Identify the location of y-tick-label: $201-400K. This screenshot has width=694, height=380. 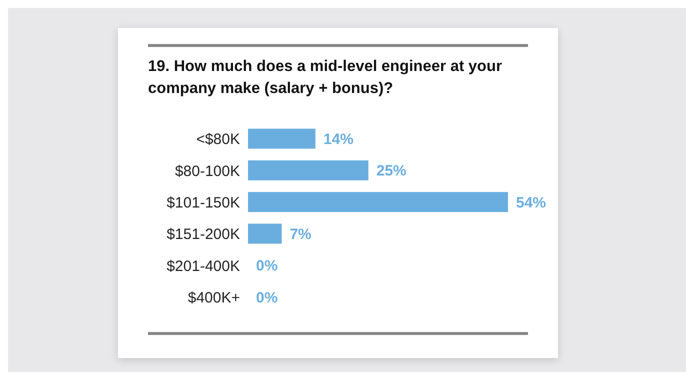
(203, 266).